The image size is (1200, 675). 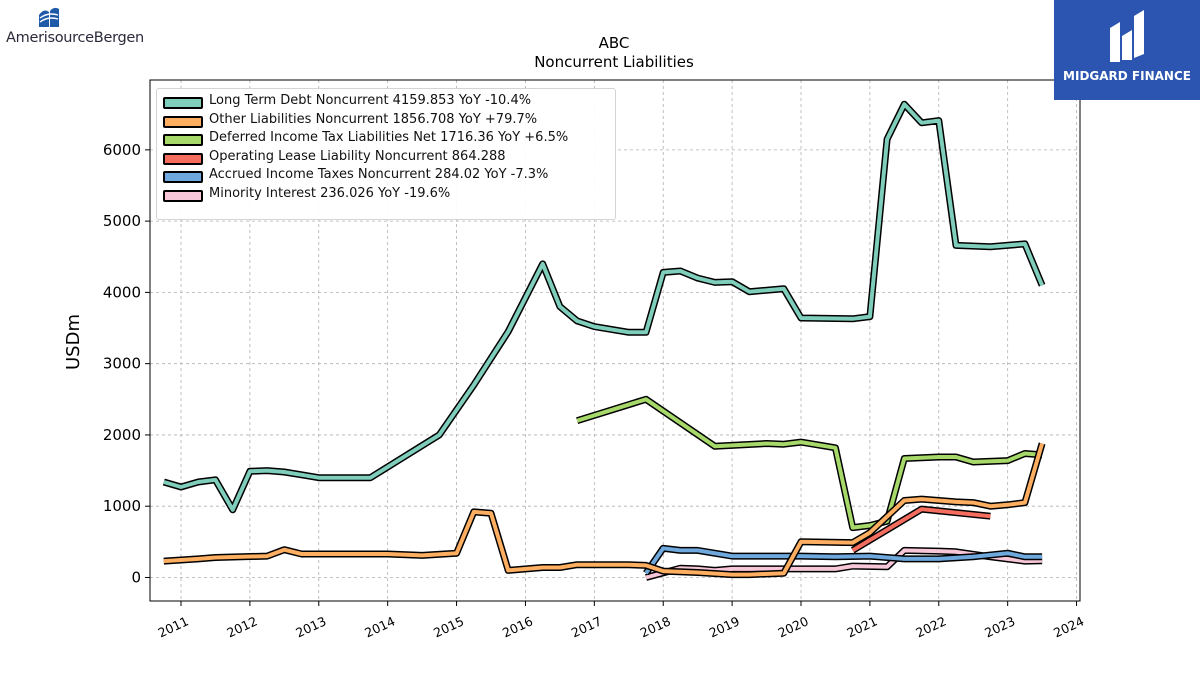 What do you see at coordinates (122, 292) in the screenshot?
I see `y-tick-label: 4000` at bounding box center [122, 292].